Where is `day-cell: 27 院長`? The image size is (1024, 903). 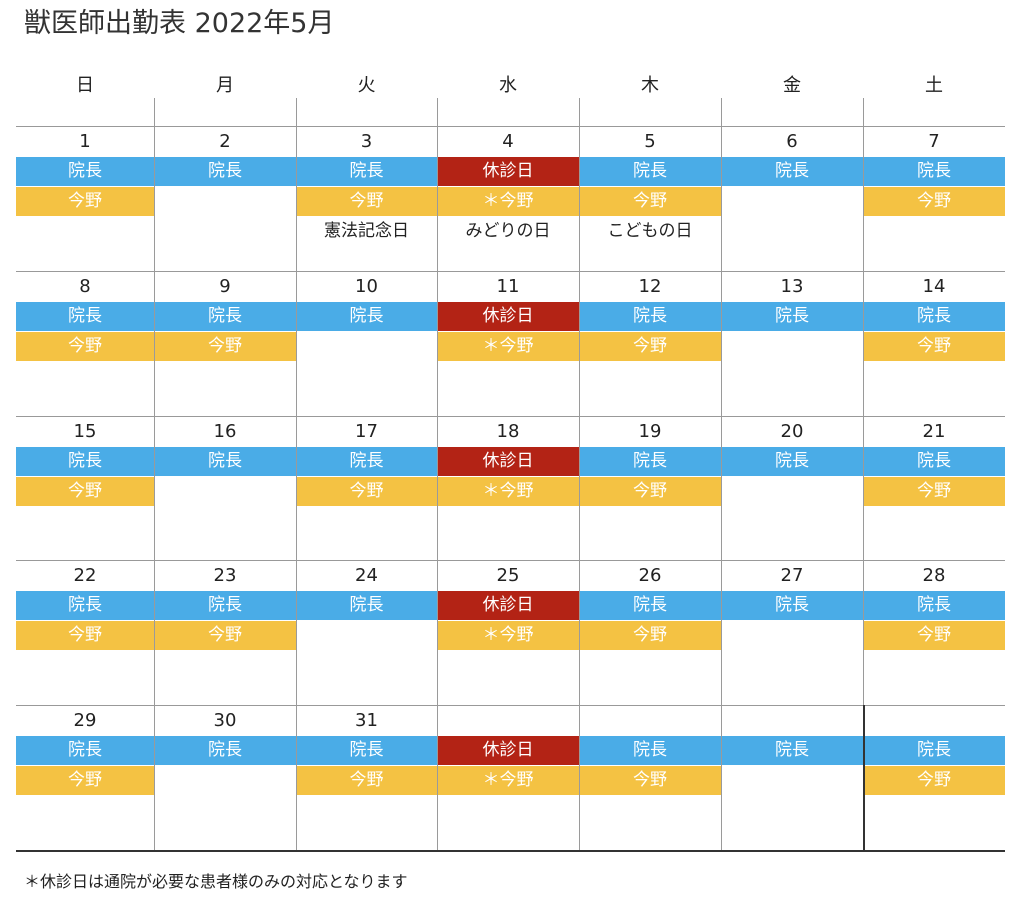 day-cell: 27 院長 is located at coordinates (792, 633).